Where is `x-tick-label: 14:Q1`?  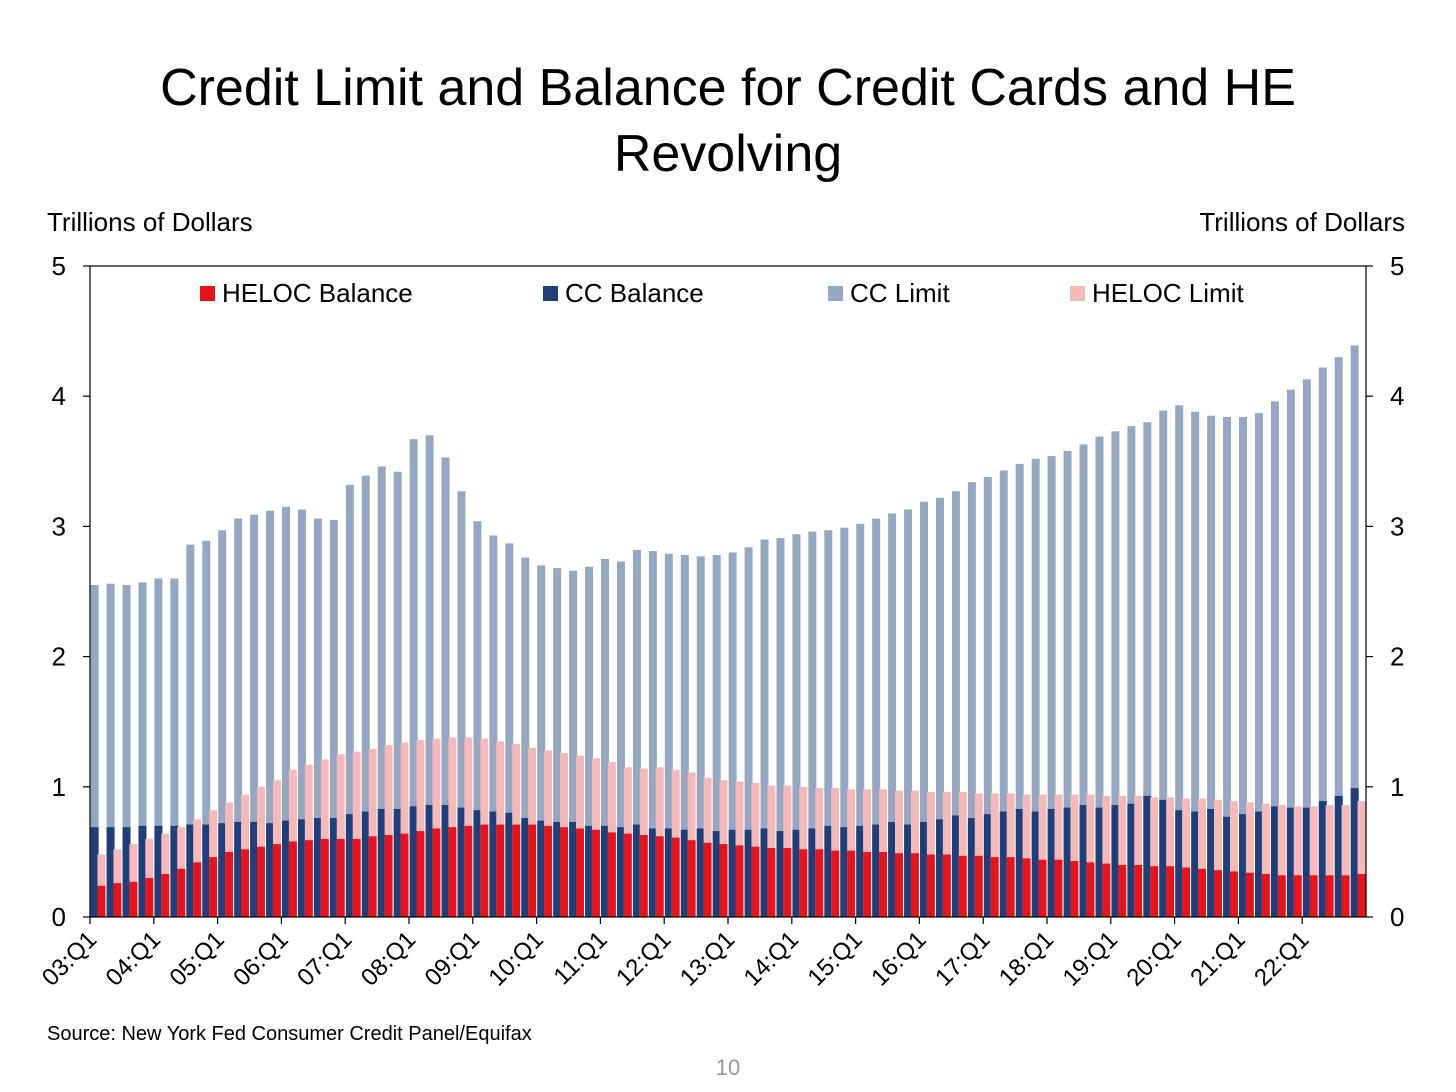 x-tick-label: 14:Q1 is located at coordinates (771, 958).